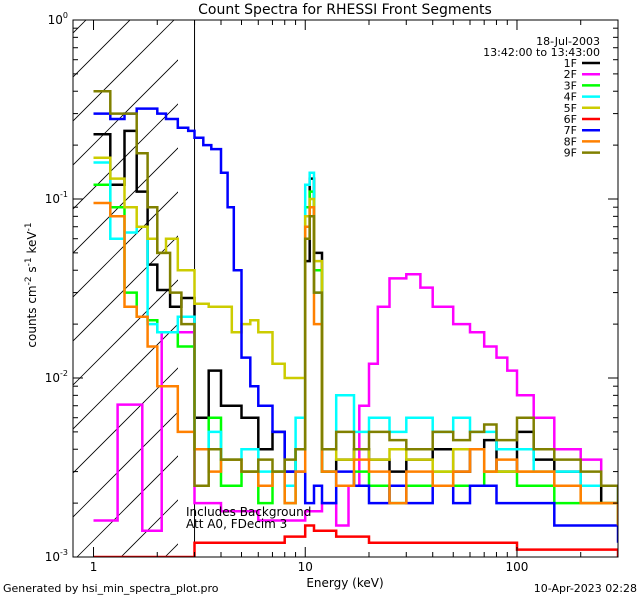 The width and height of the screenshot is (640, 600). What do you see at coordinates (345, 10) in the screenshot?
I see `chart-title: Count Spectra for RHESSI Front Segments` at bounding box center [345, 10].